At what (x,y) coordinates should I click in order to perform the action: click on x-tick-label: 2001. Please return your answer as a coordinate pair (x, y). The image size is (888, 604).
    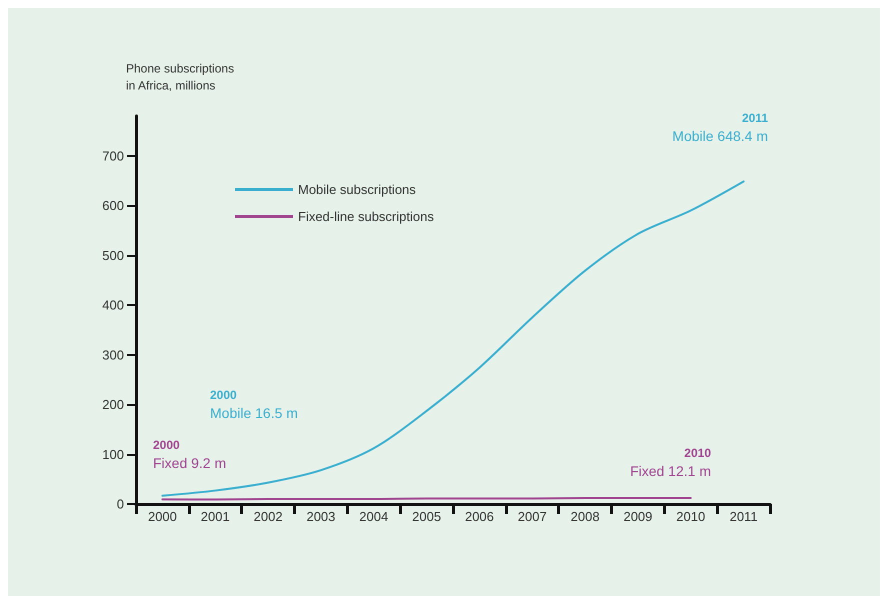
    Looking at the image, I should click on (215, 516).